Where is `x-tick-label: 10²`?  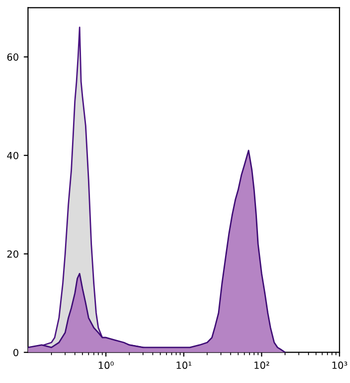 x-tick-label: 10² is located at coordinates (262, 365).